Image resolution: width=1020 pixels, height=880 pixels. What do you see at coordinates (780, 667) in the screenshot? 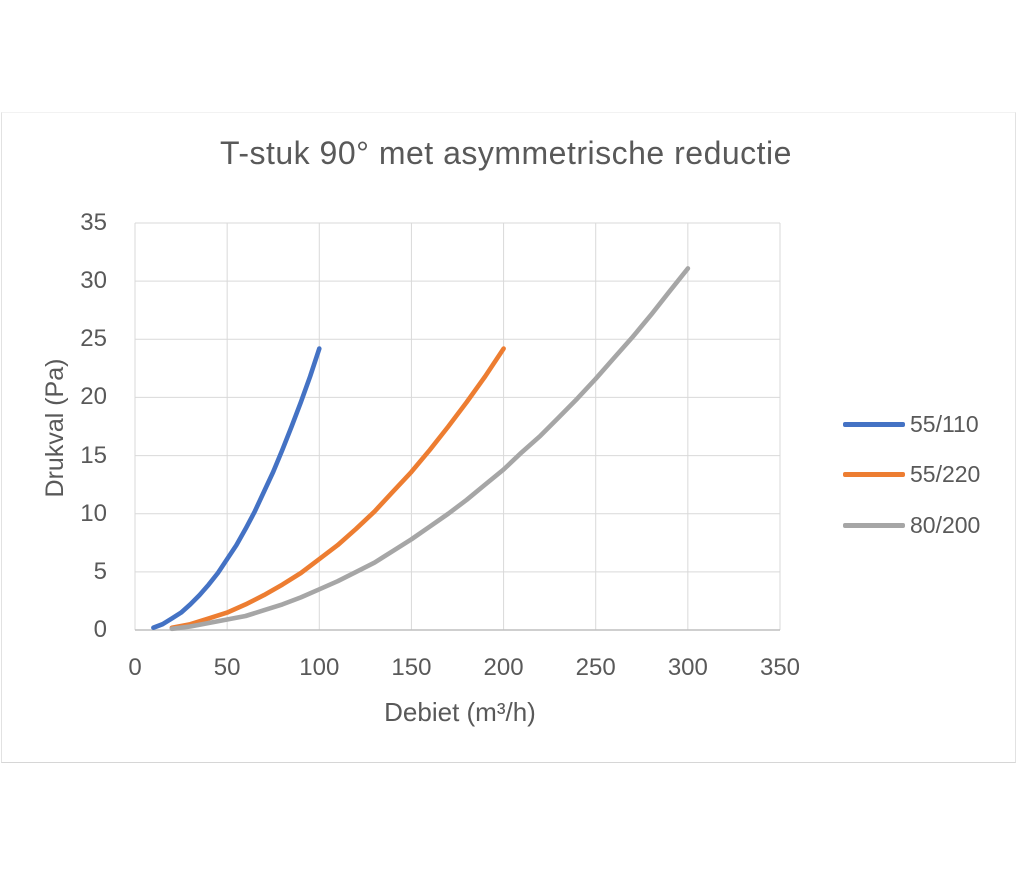
I see `x-tick-label: 350` at bounding box center [780, 667].